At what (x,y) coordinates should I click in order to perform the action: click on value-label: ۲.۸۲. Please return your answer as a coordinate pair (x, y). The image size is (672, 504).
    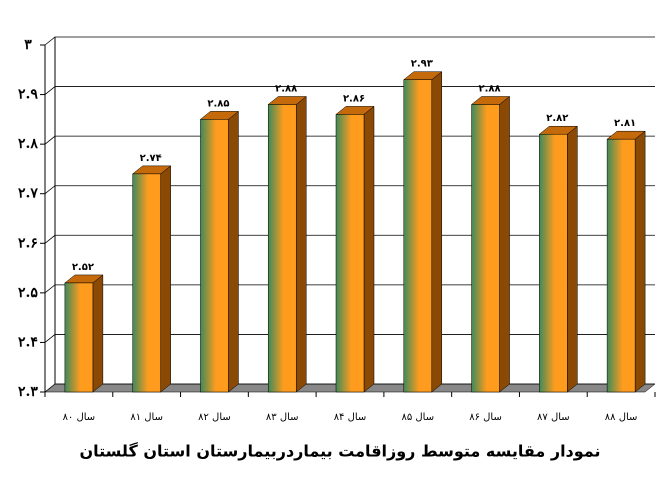
    Looking at the image, I should click on (557, 118).